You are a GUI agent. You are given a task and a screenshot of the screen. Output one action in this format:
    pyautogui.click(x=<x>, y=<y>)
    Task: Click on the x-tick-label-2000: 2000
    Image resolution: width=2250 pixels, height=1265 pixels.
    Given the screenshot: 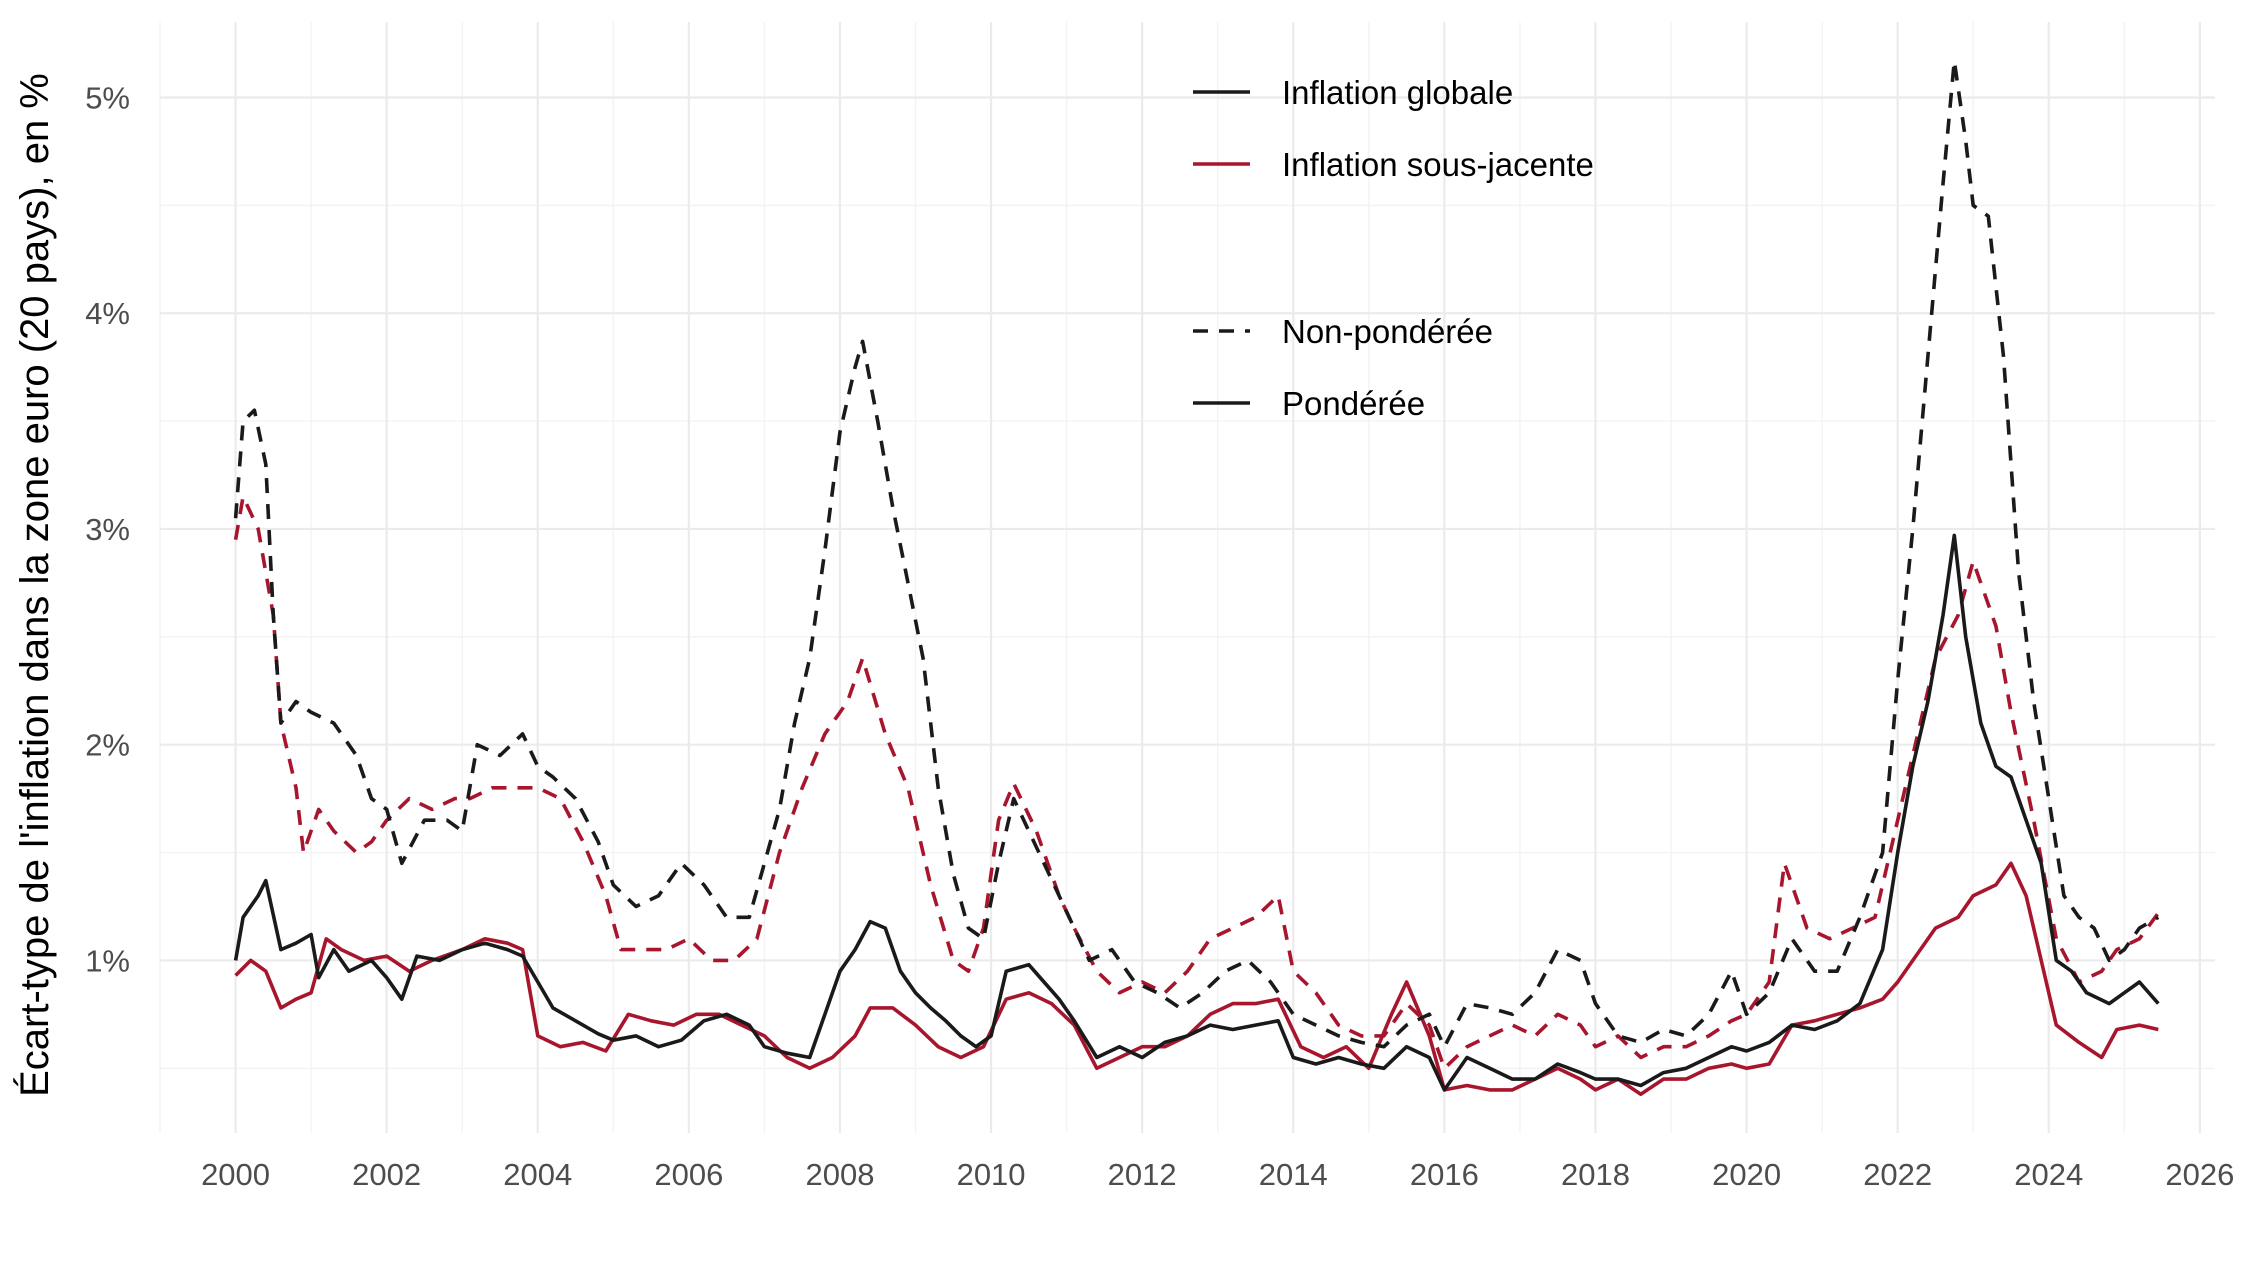 What is the action you would take?
    pyautogui.click(x=235, y=1174)
    